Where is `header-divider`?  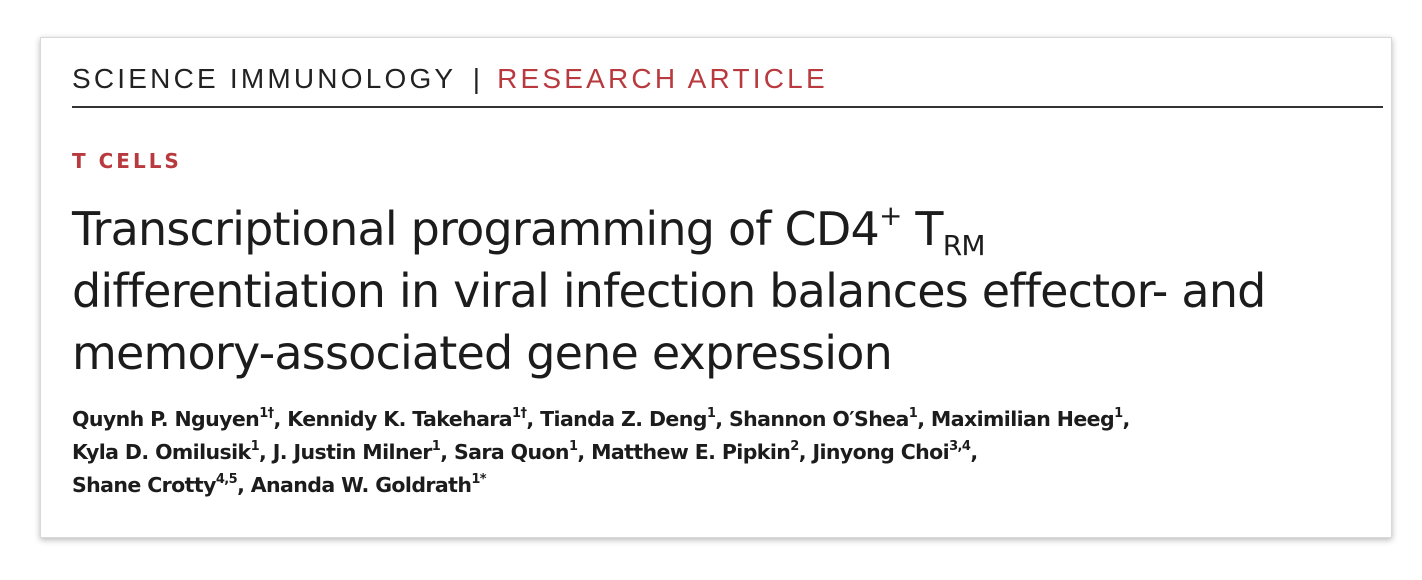 header-divider is located at coordinates (727, 107).